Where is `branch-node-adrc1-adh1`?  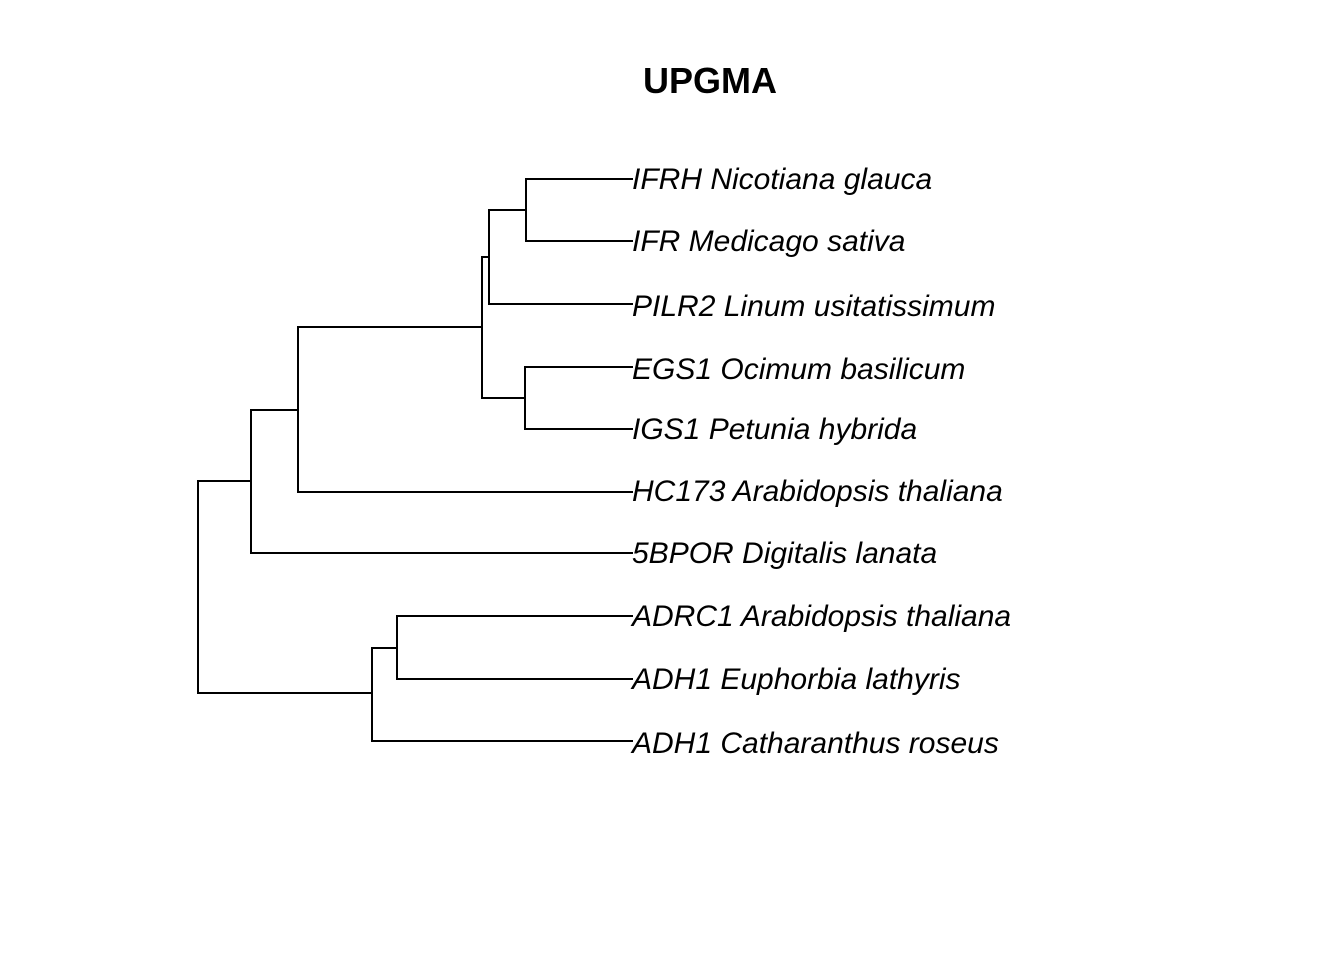 branch-node-adrc1-adh1 is located at coordinates (384, 647).